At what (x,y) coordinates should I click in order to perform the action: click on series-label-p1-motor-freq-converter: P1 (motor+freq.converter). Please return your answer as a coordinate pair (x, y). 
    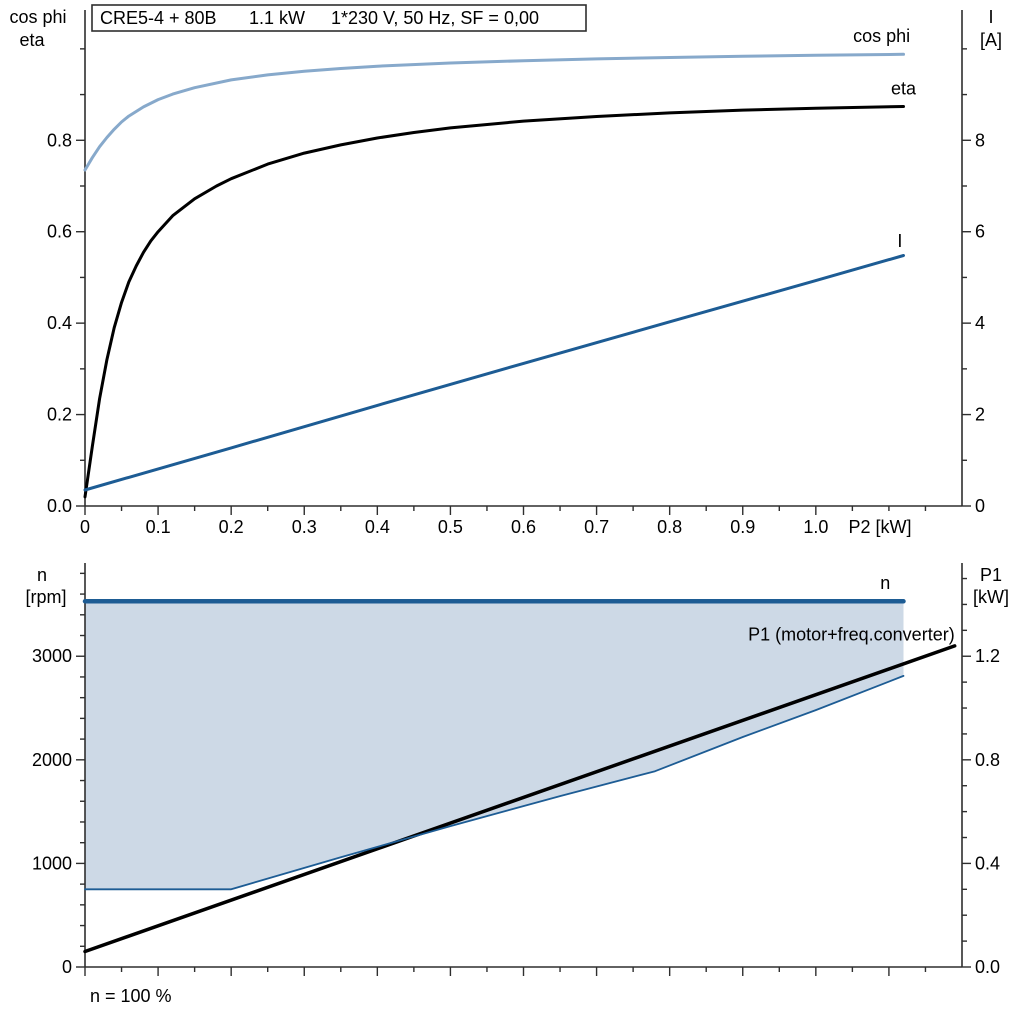
    Looking at the image, I should click on (851, 635).